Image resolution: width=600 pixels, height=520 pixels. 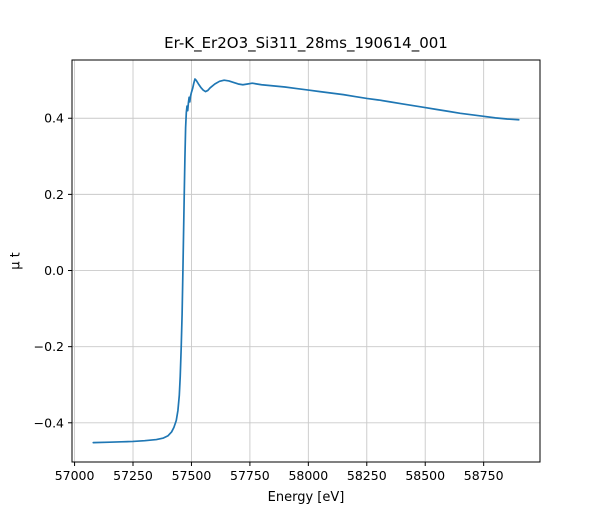 What do you see at coordinates (192, 475) in the screenshot?
I see `x-tick-label: 57500` at bounding box center [192, 475].